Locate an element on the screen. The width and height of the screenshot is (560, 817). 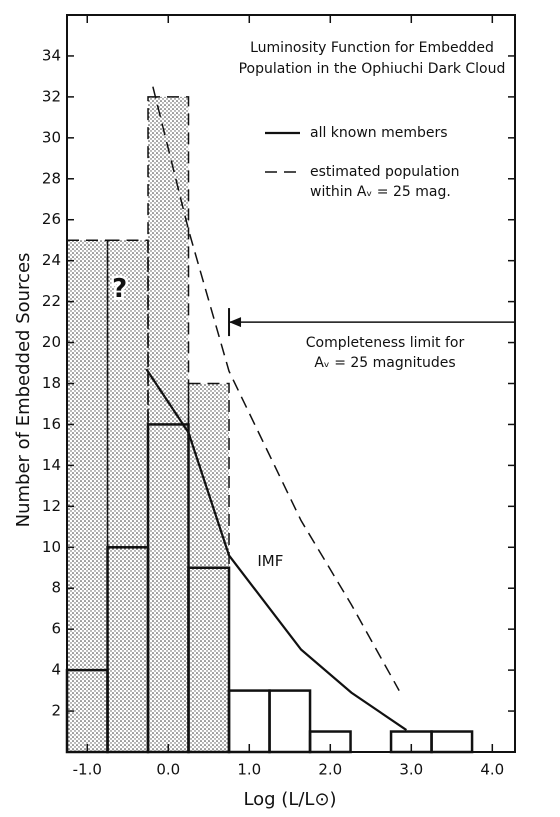
x-tick-label: 4.0 is located at coordinates (492, 770).